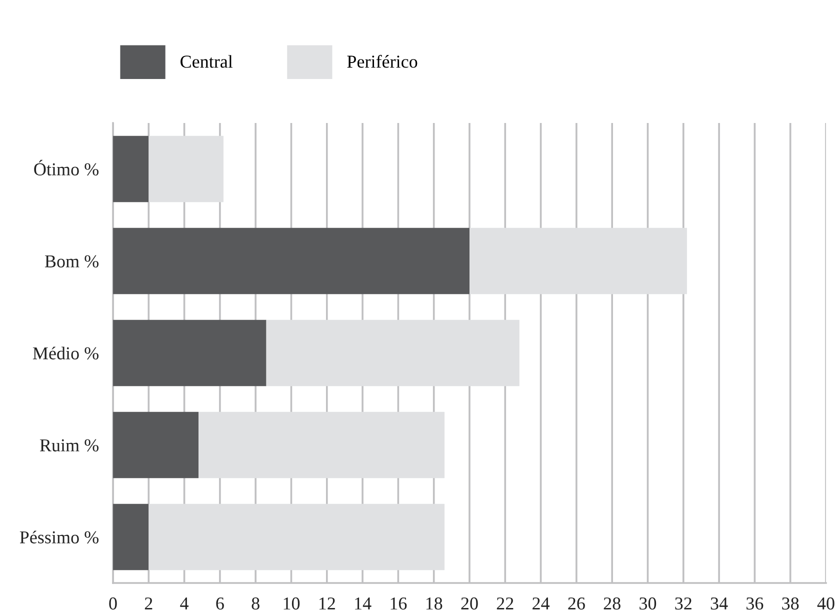 The image size is (837, 616). What do you see at coordinates (327, 603) in the screenshot?
I see `x-tick-label: 12` at bounding box center [327, 603].